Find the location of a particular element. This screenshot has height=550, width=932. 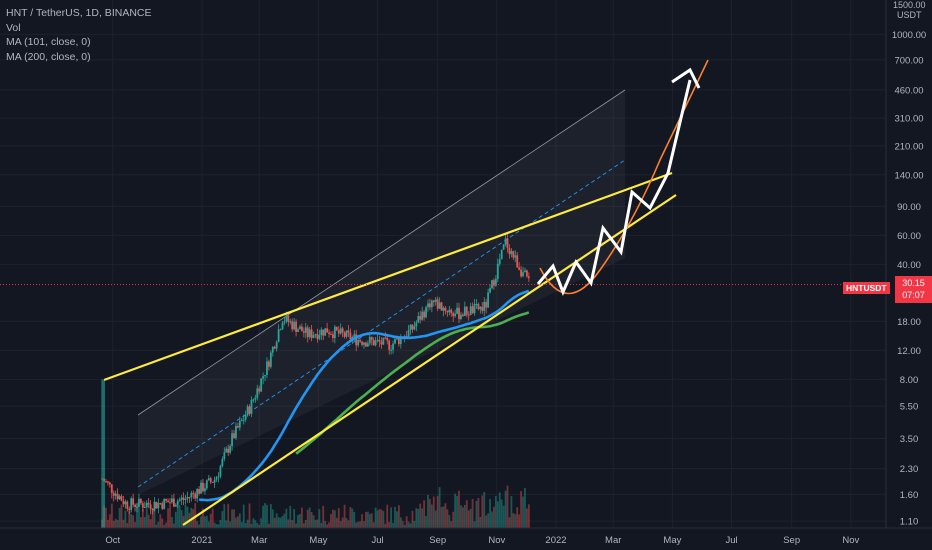

current-price-box: 30.15 07:07 is located at coordinates (913, 289).